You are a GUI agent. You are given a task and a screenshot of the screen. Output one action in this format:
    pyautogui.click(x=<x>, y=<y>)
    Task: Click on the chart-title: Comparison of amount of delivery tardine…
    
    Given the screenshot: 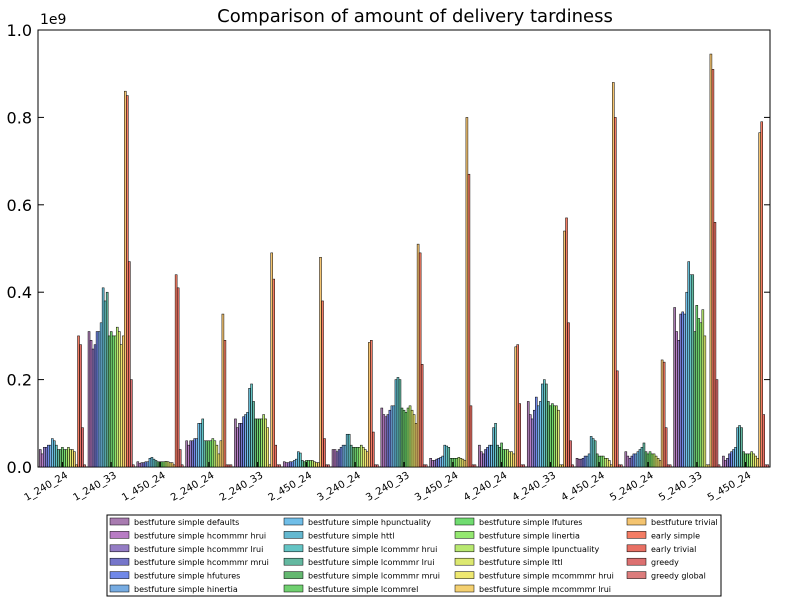 What is the action you would take?
    pyautogui.click(x=415, y=16)
    